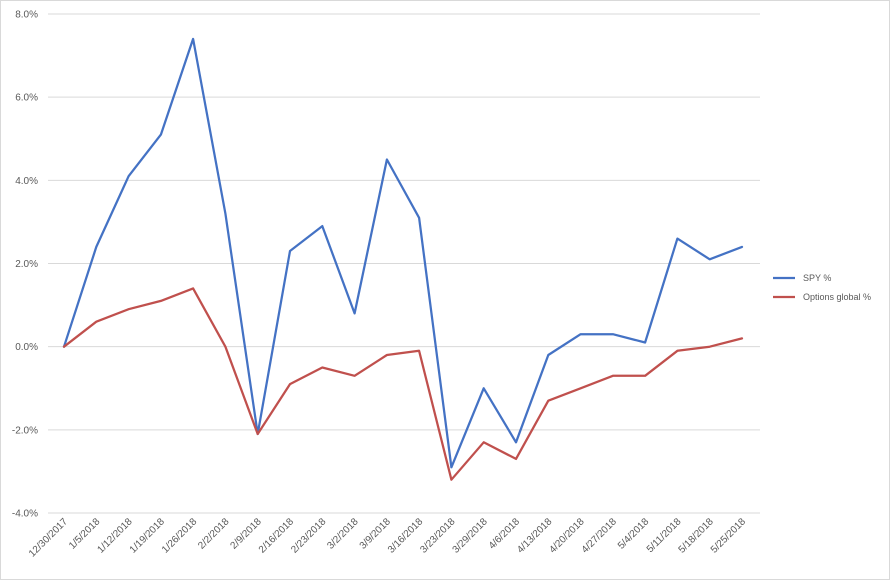 Image resolution: width=890 pixels, height=580 pixels. Describe the element at coordinates (471, 536) in the screenshot. I see `x-tick-label-13: 3/29/2018` at that location.